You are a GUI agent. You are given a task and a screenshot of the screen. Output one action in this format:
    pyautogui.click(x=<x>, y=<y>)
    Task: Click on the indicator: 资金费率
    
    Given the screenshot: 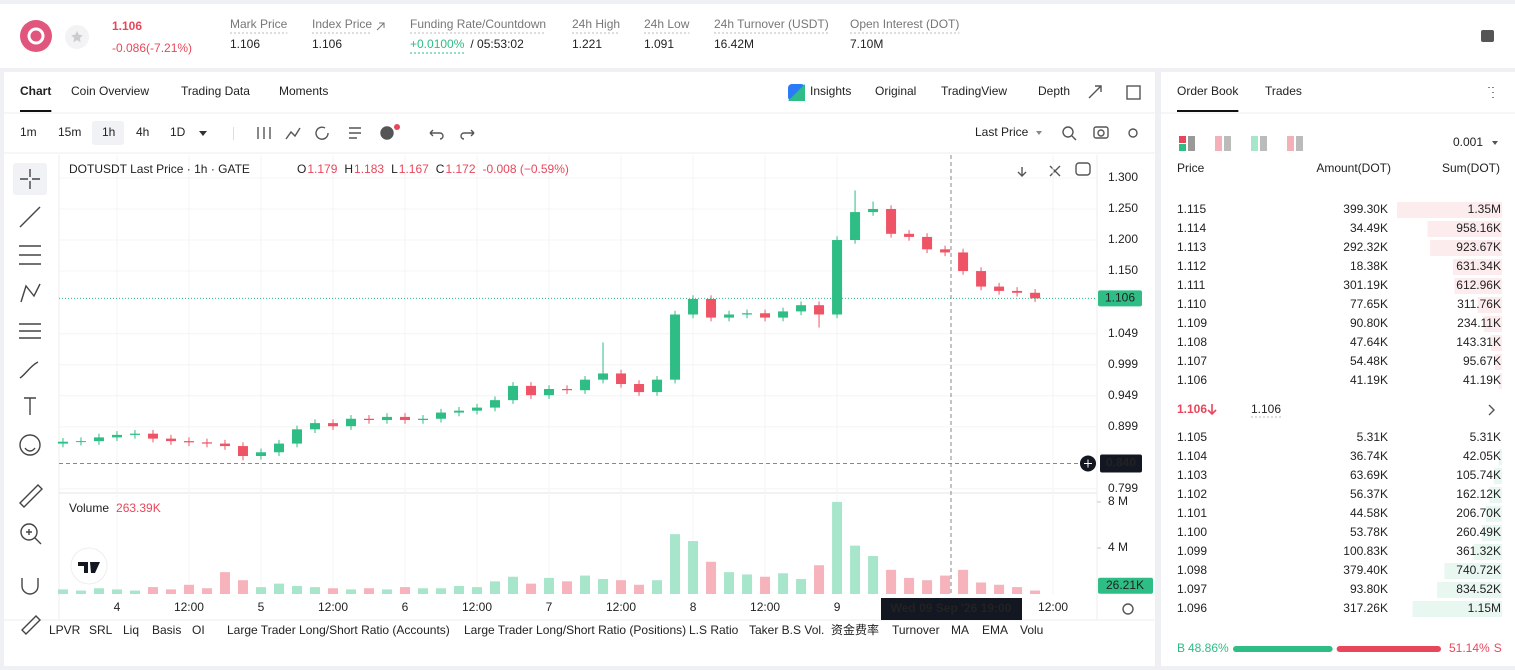 What is the action you would take?
    pyautogui.click(x=855, y=629)
    